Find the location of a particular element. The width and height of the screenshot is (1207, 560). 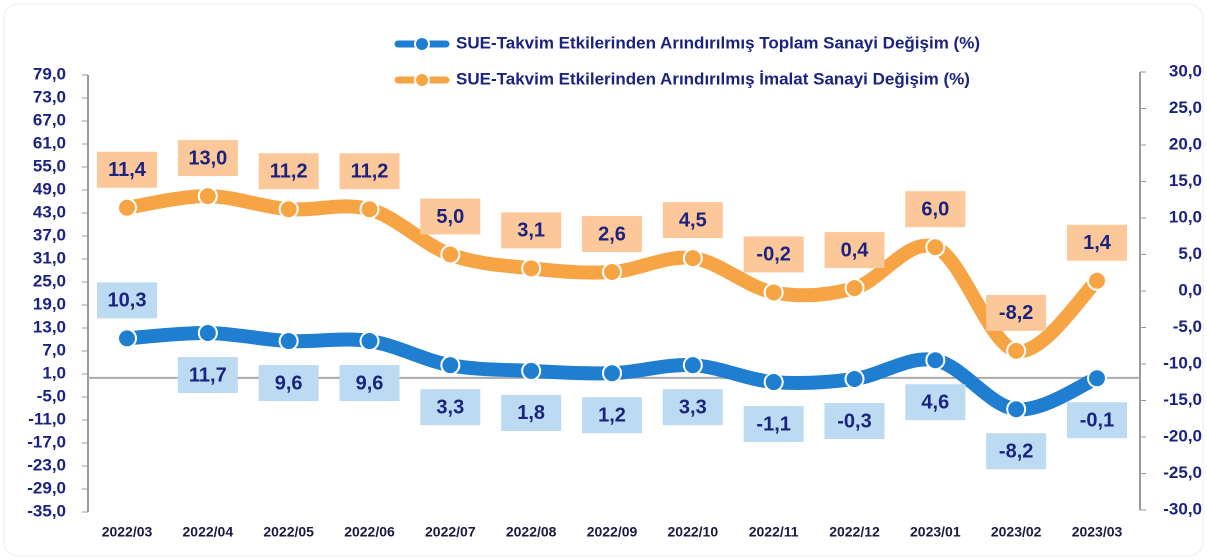

x-tick-label: 2023/01 is located at coordinates (935, 532).